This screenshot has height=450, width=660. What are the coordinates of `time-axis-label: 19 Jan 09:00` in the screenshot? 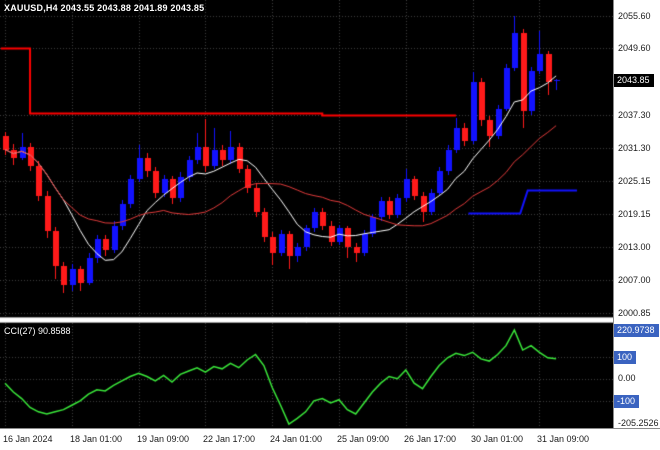 It's located at (163, 439).